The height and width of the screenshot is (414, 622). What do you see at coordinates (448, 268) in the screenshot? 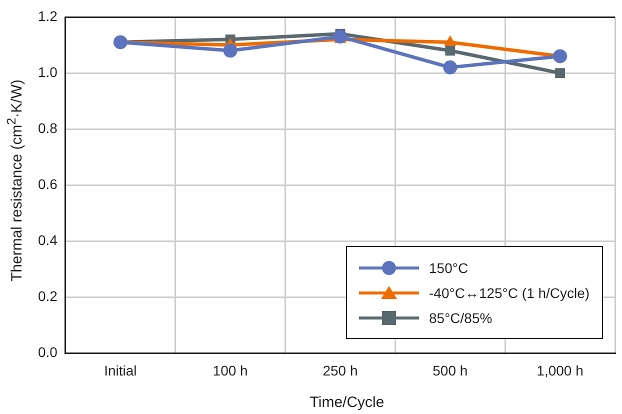
I see `legend-label: 150°C` at bounding box center [448, 268].